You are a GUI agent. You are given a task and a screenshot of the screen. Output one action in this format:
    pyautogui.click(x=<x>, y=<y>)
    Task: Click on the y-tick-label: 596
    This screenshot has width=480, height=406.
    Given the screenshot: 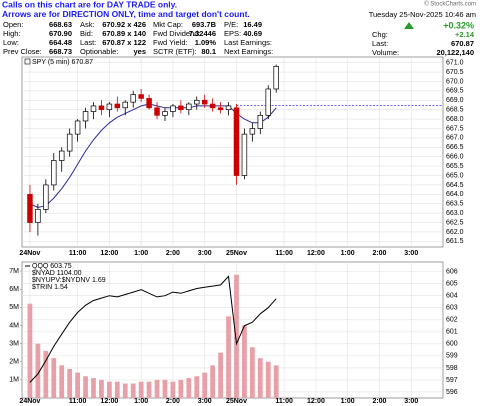 What is the action you would take?
    pyautogui.click(x=452, y=392)
    